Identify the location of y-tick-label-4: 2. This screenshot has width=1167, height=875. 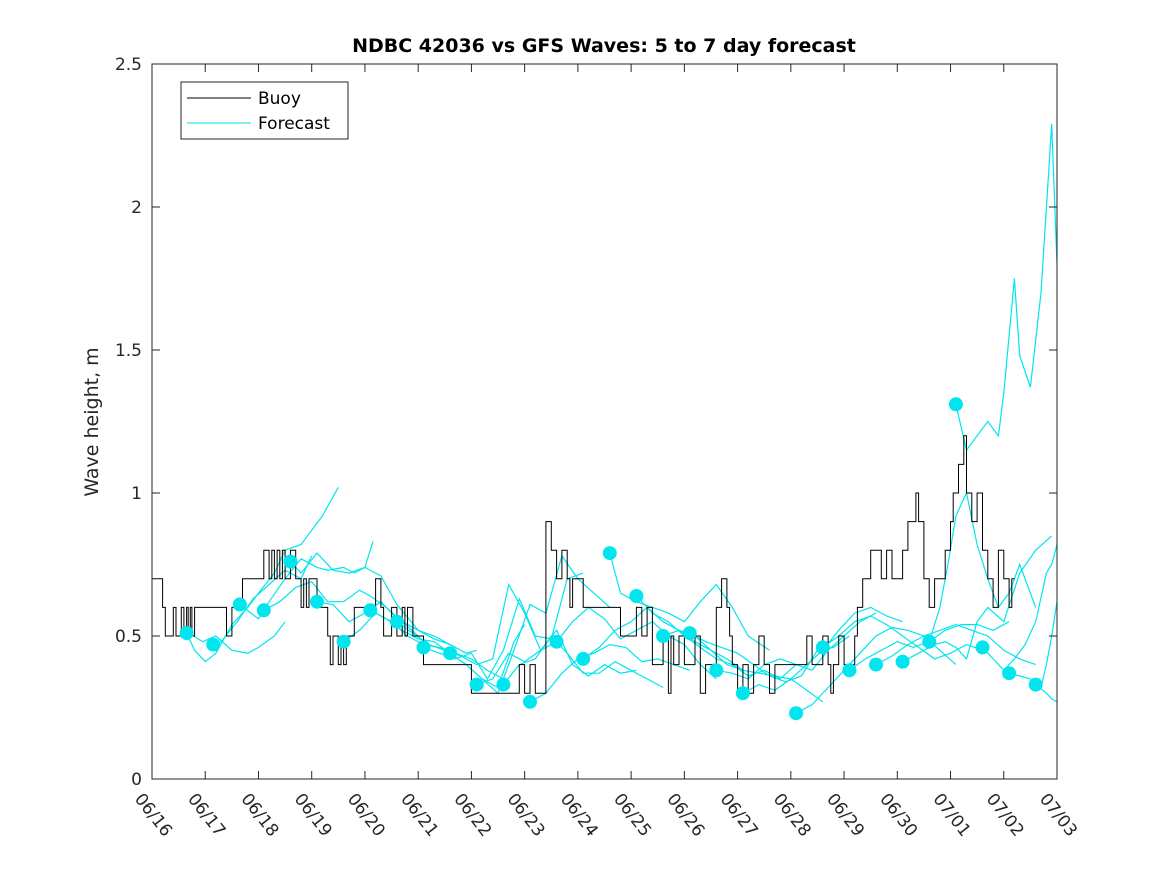
(136, 208).